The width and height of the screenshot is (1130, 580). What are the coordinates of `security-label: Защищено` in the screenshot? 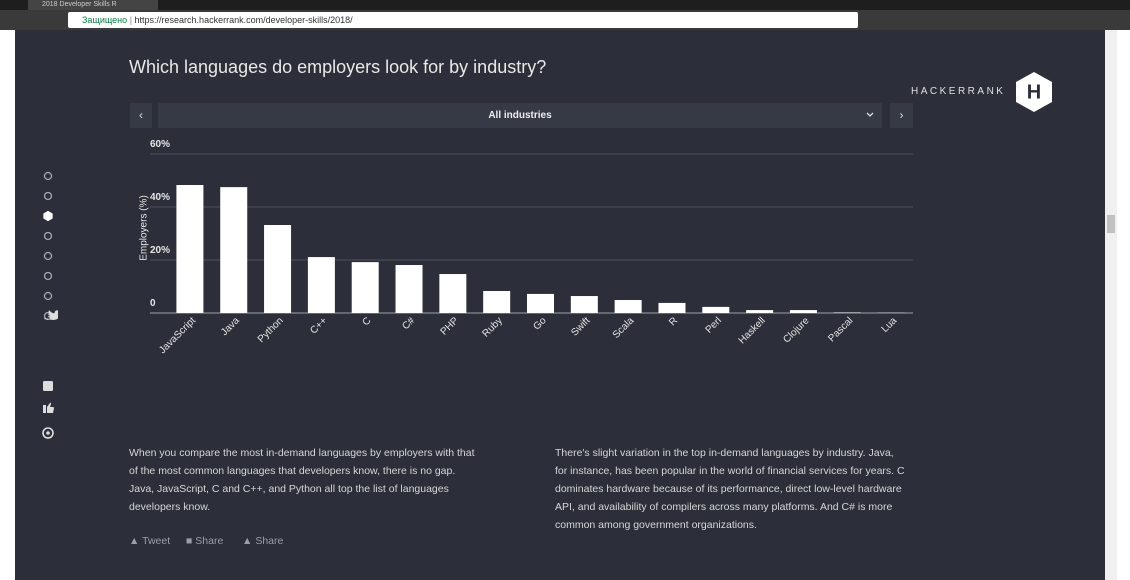 It's located at (105, 20).